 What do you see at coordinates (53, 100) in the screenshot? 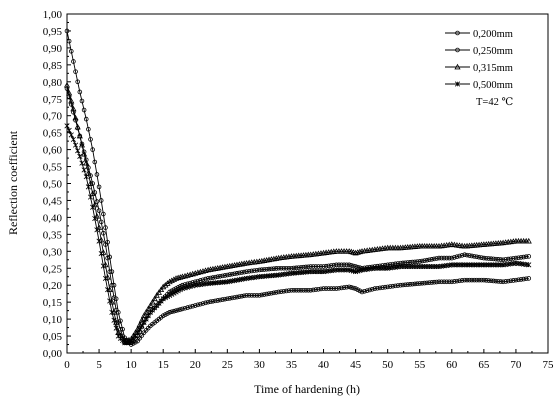
I see `y-tick-label: 0,75` at bounding box center [53, 100].